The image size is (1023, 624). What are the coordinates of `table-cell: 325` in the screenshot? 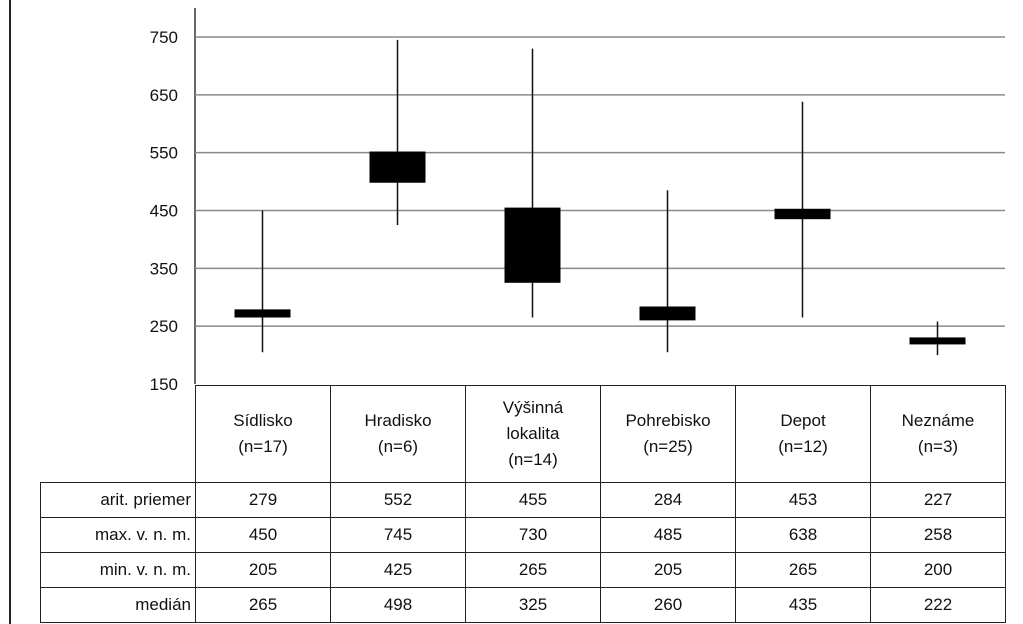 It's located at (533, 605).